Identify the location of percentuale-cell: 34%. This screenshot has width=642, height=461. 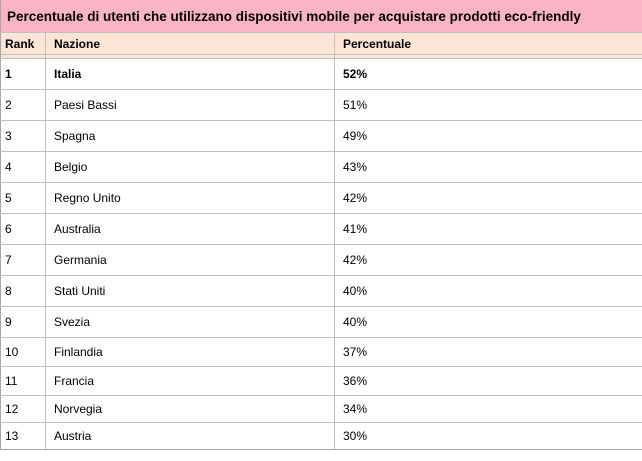
(488, 409).